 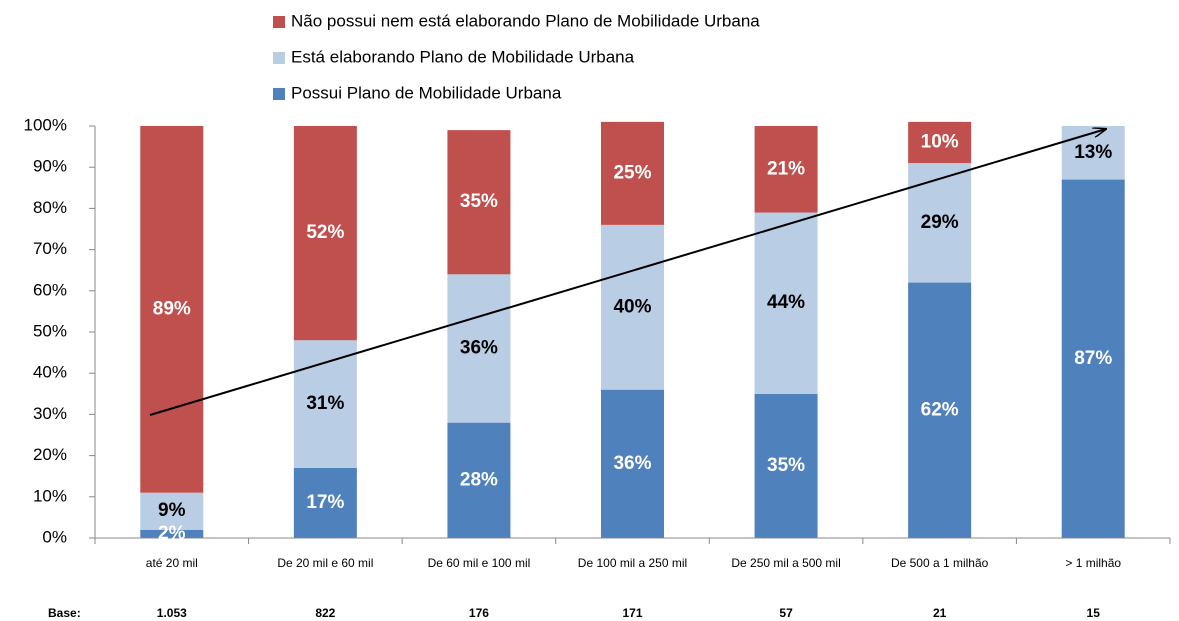 What do you see at coordinates (940, 563) in the screenshot?
I see `x-tick-label: De 500 a 1 milhão` at bounding box center [940, 563].